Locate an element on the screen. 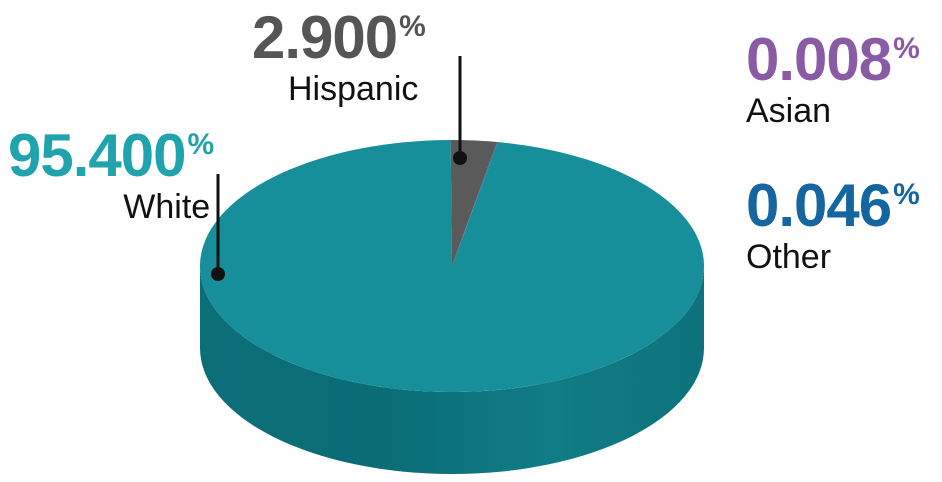  value-other: 0.046% is located at coordinates (833, 206).